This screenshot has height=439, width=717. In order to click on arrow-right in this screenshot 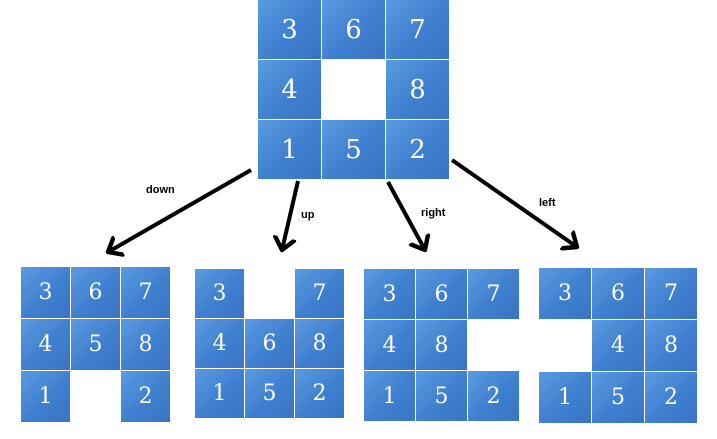, I will do `click(405, 215)`.